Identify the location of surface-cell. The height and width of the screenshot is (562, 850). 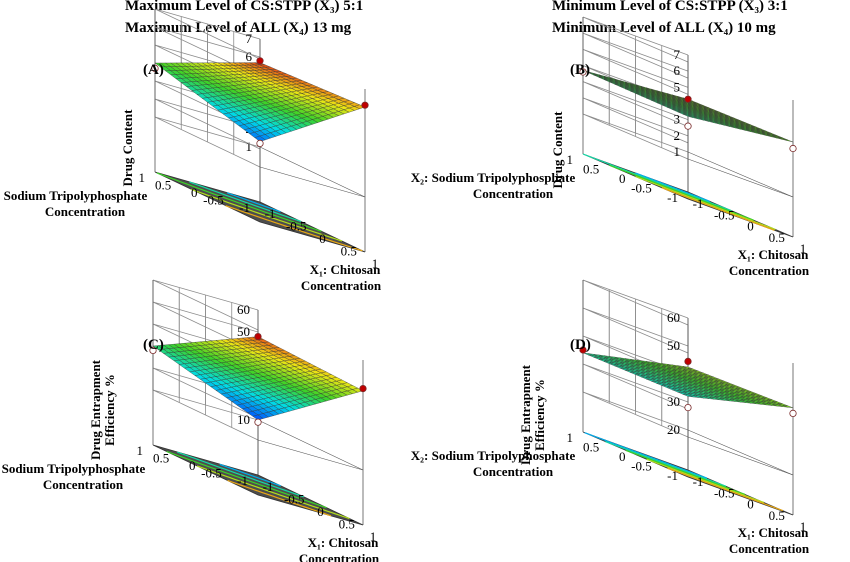
(788, 140).